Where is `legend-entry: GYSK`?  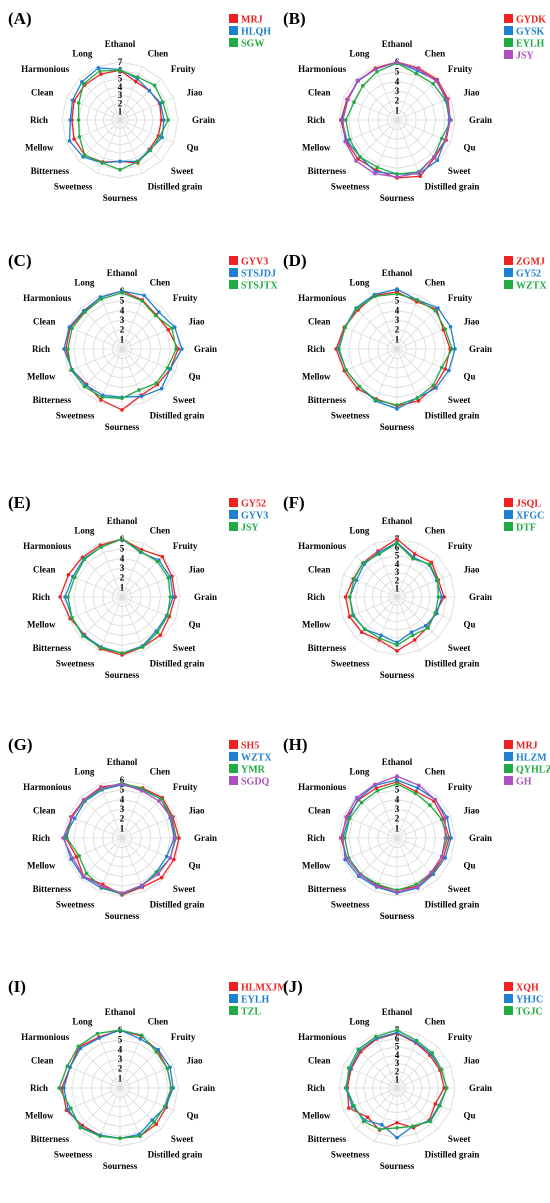 legend-entry: GYSK is located at coordinates (530, 32).